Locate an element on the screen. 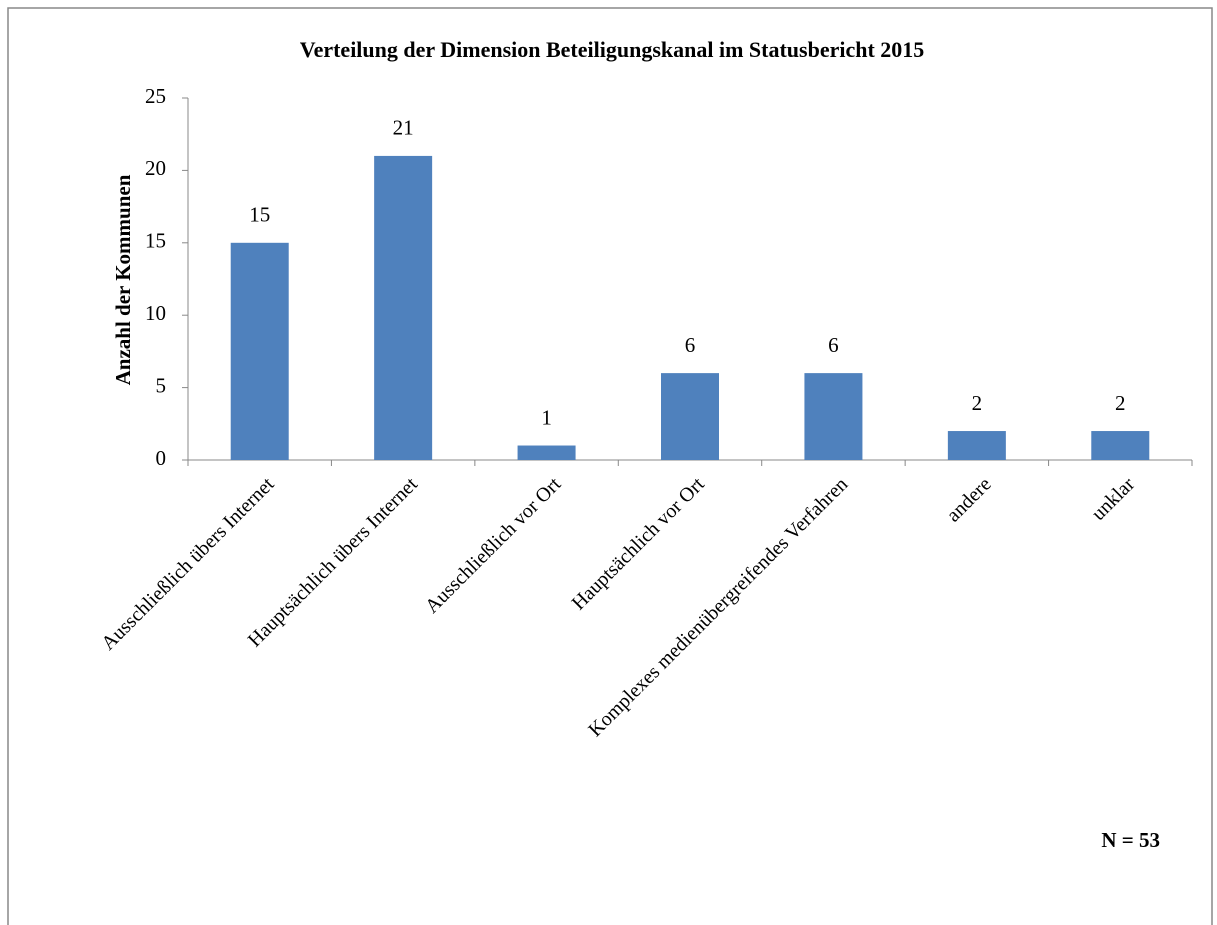 Image resolution: width=1217 pixels, height=925 pixels. y-tick-label: 0 is located at coordinates (161, 458).